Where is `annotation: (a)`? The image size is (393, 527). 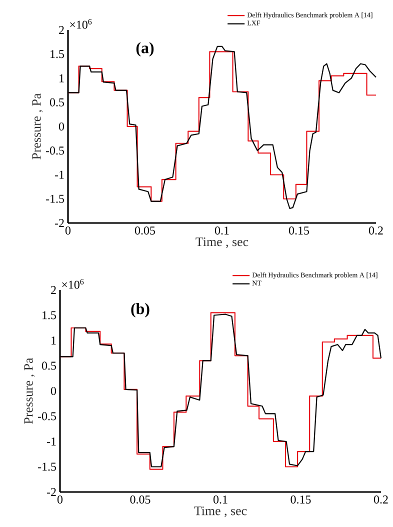 annotation: (a) is located at coordinates (145, 49).